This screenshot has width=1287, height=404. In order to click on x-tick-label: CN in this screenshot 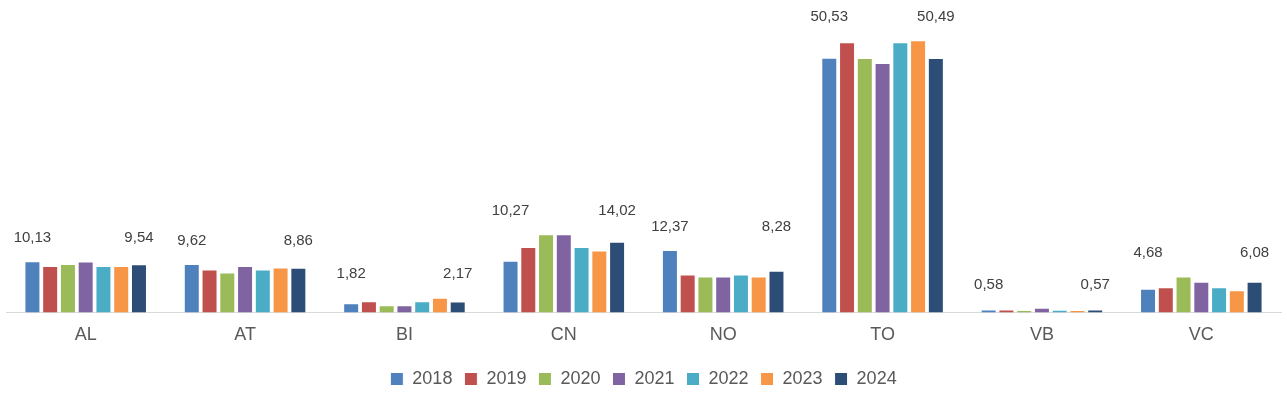, I will do `click(563, 334)`.